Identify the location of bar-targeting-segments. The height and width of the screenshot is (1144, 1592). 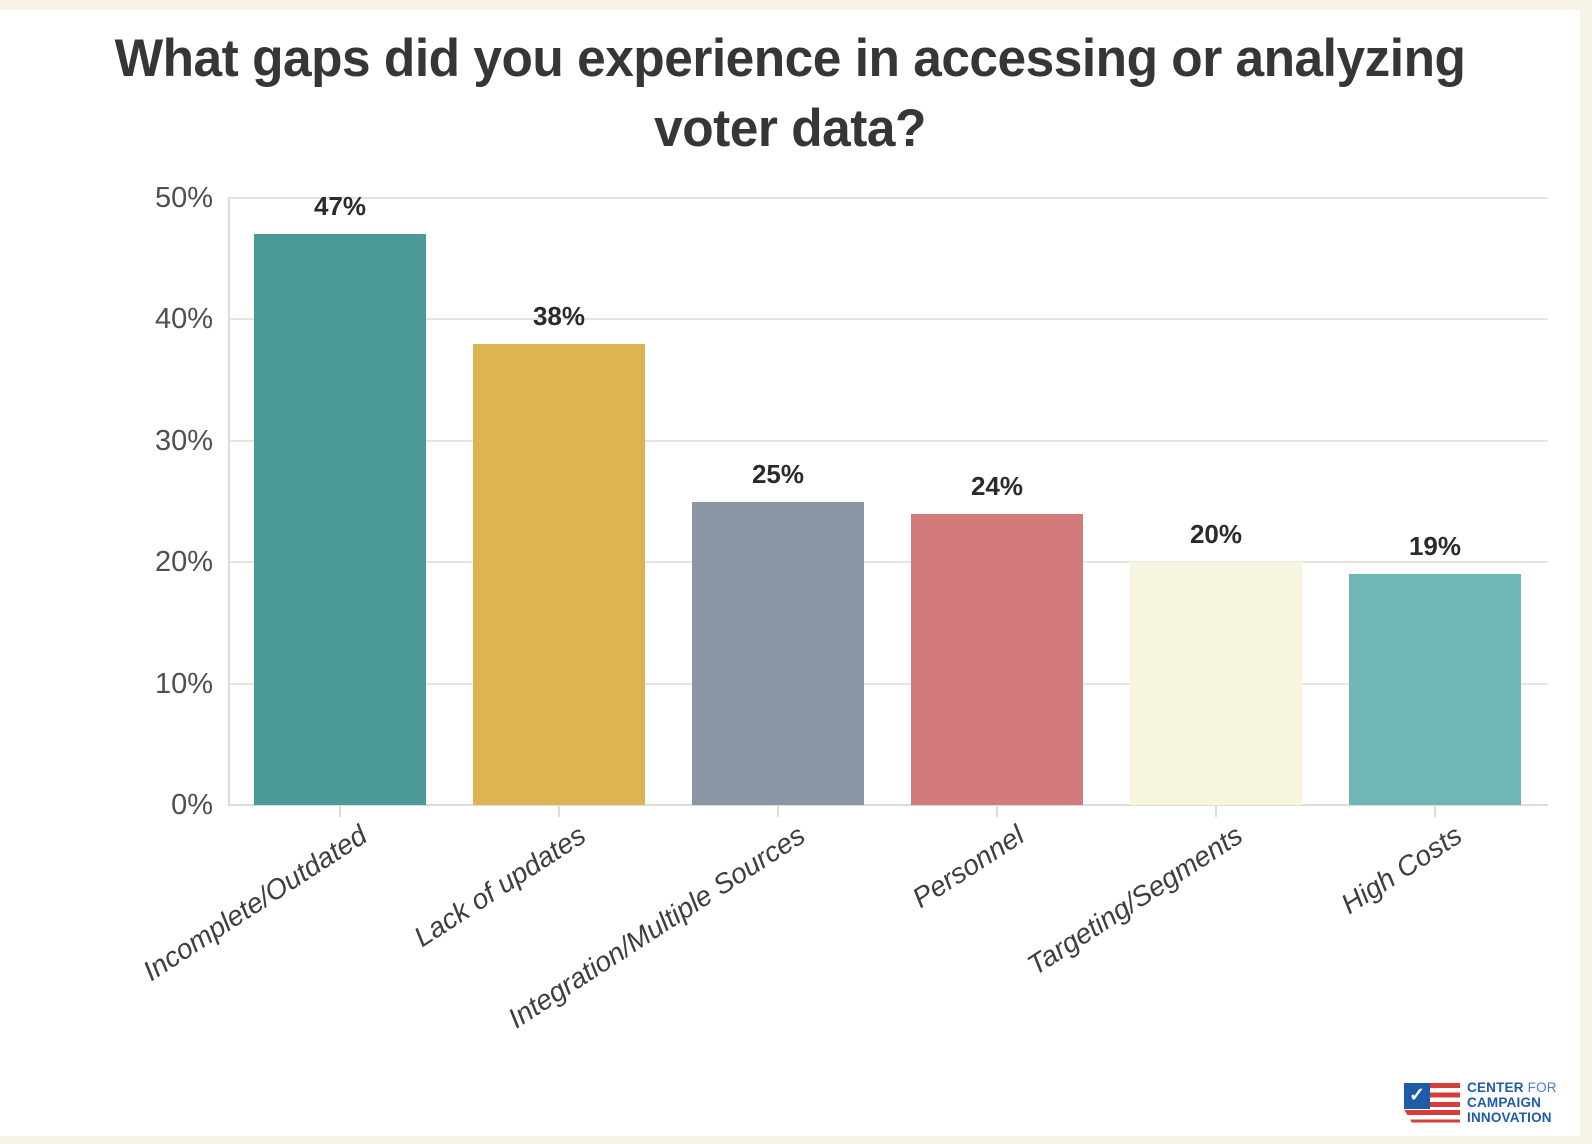
(1216, 683).